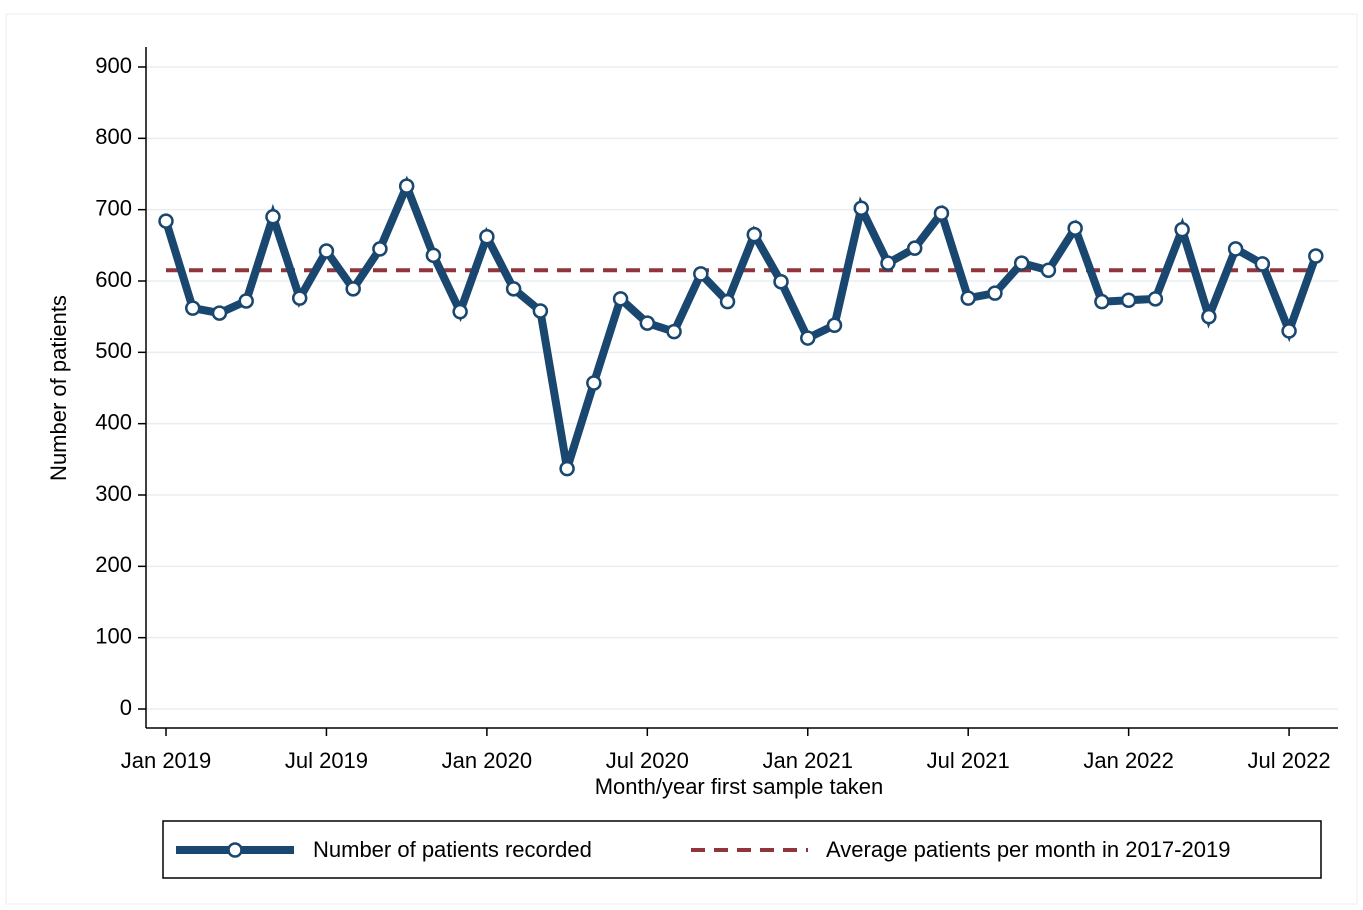 This screenshot has height=910, width=1363. I want to click on y-tick-label: 200, so click(113, 564).